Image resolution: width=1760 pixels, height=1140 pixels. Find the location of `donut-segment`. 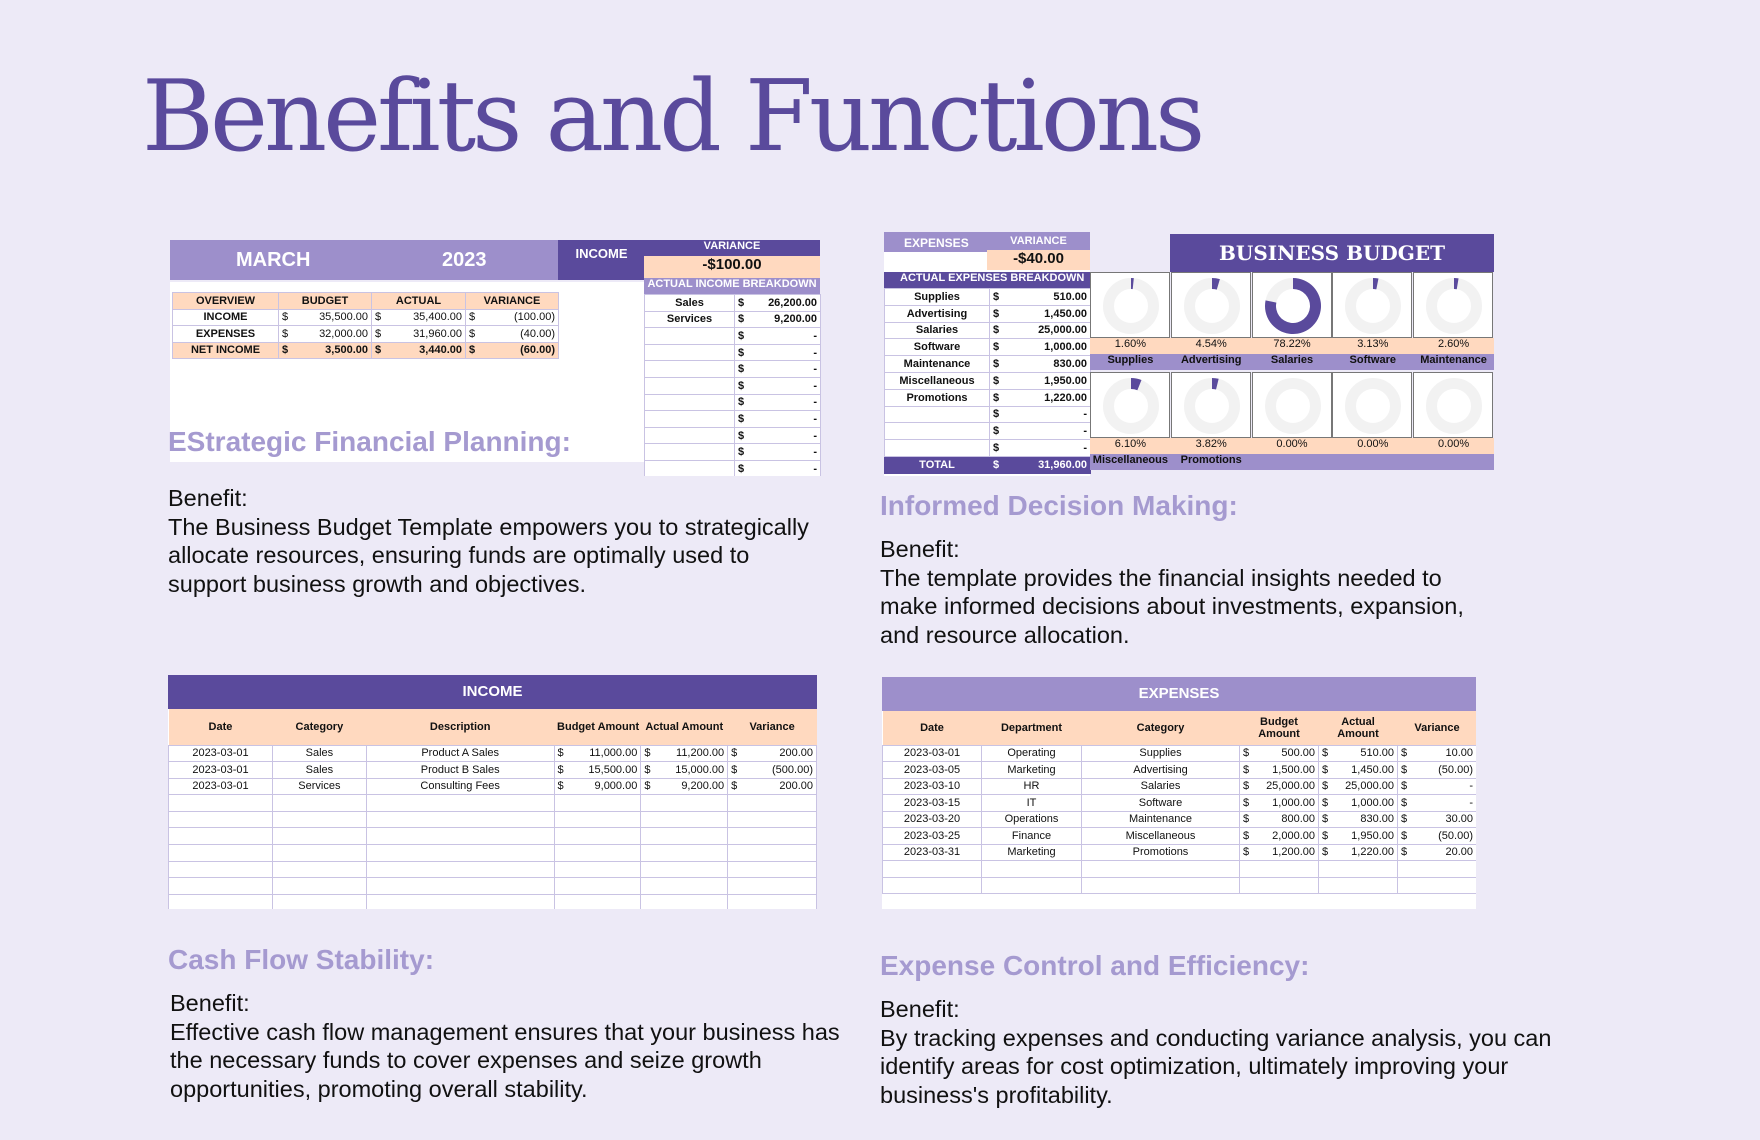

donut-segment is located at coordinates (1292, 306).